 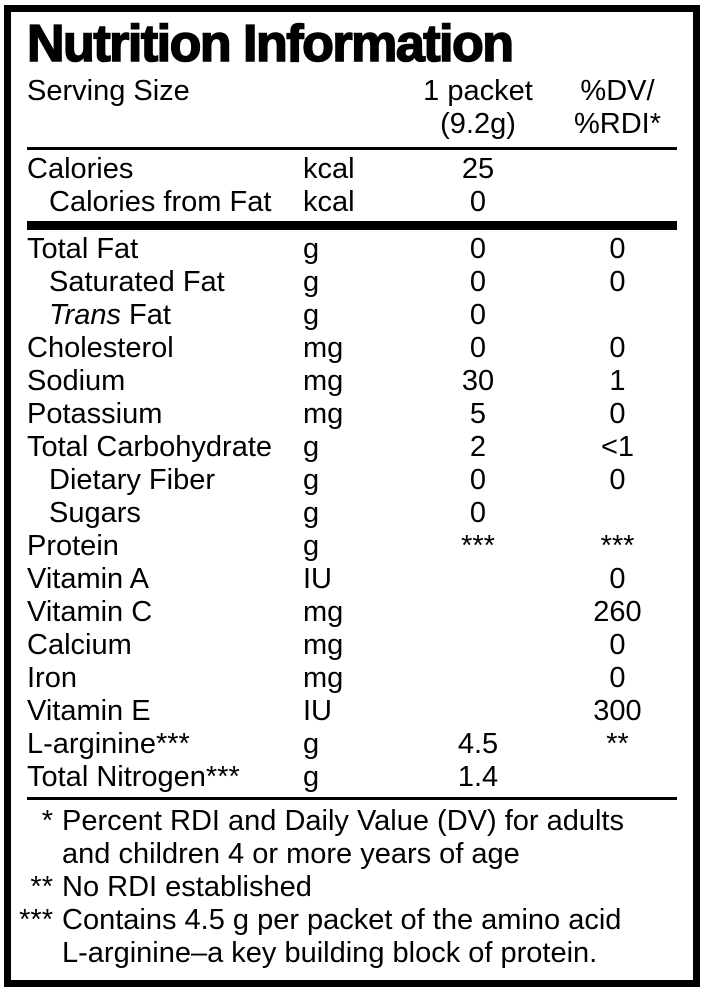 I want to click on nutrient-name: Potassium, so click(x=165, y=414).